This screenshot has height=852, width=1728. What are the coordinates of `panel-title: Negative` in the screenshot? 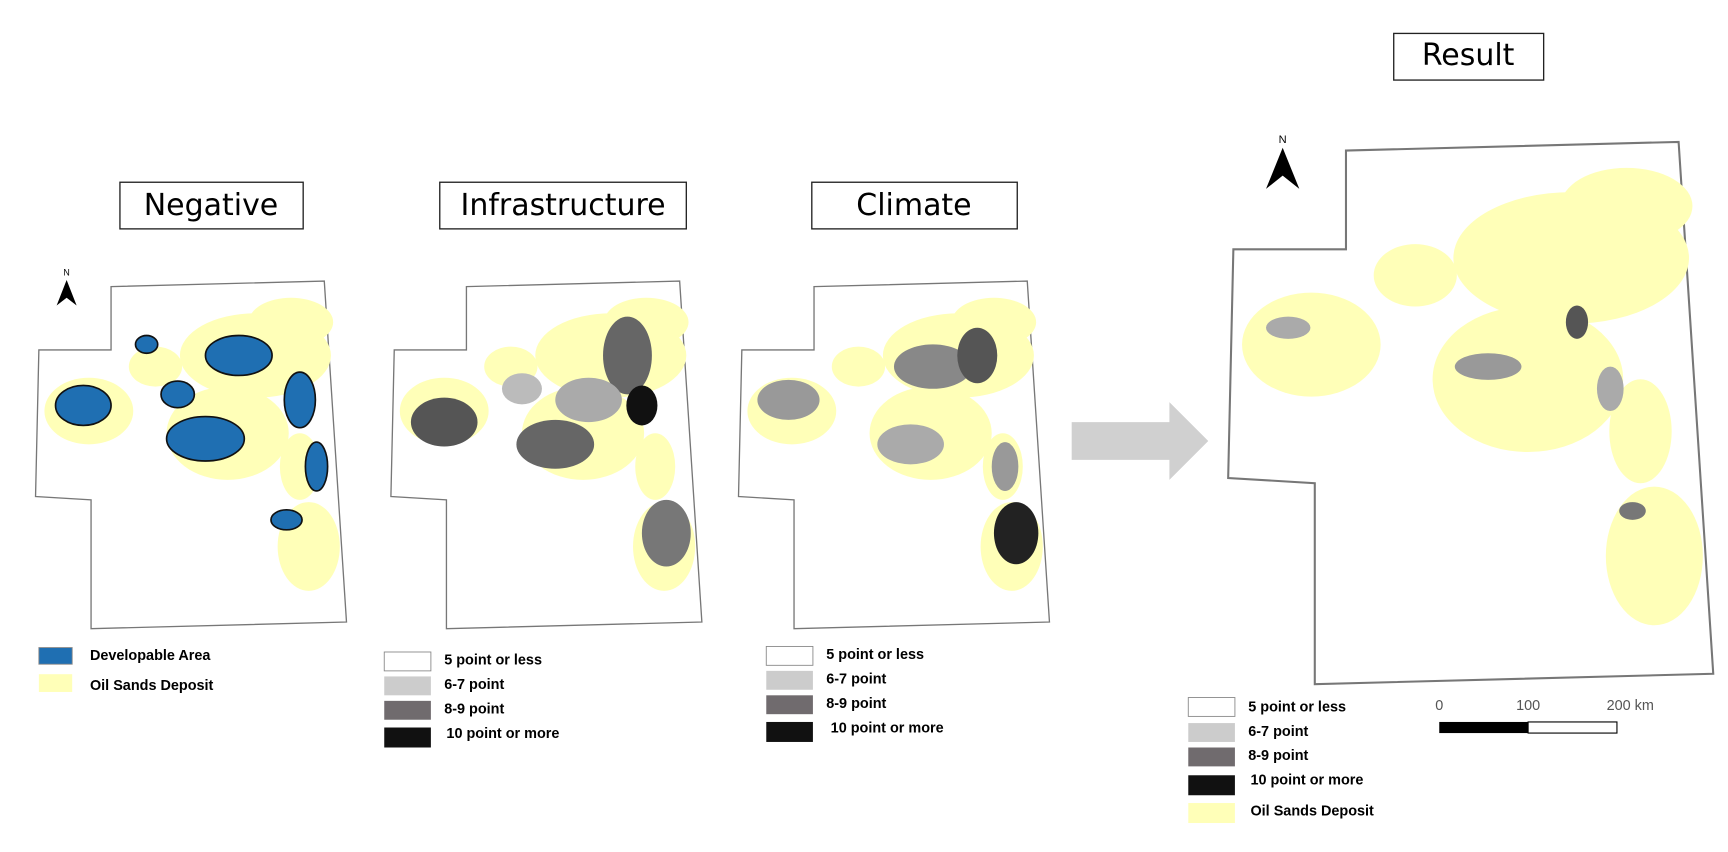 It's located at (211, 205).